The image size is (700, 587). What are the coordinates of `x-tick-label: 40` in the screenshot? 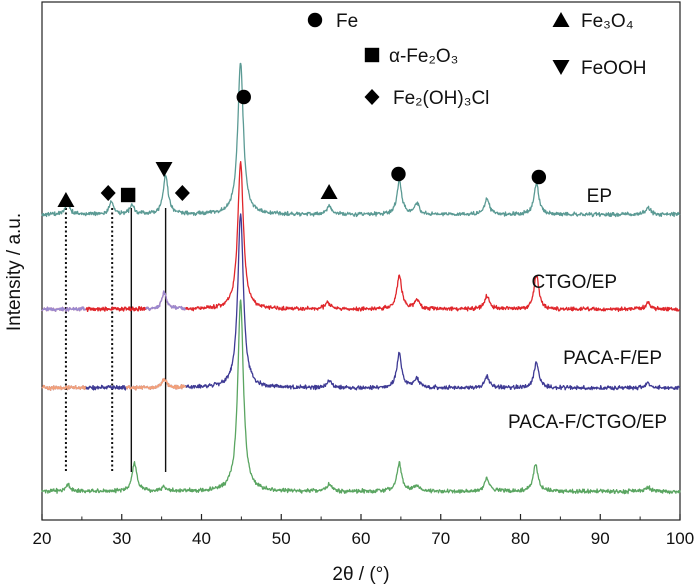 It's located at (201, 538).